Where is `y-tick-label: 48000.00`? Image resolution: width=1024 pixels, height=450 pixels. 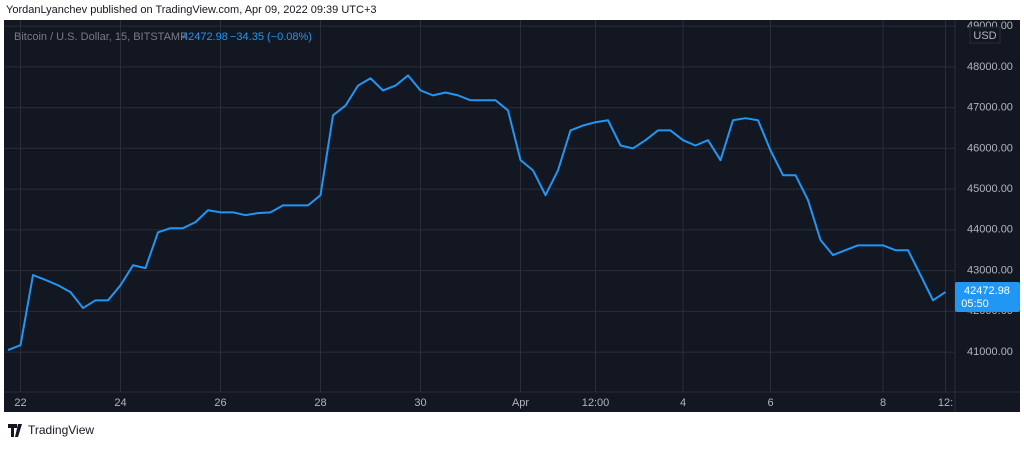 y-tick-label: 48000.00 is located at coordinates (990, 67).